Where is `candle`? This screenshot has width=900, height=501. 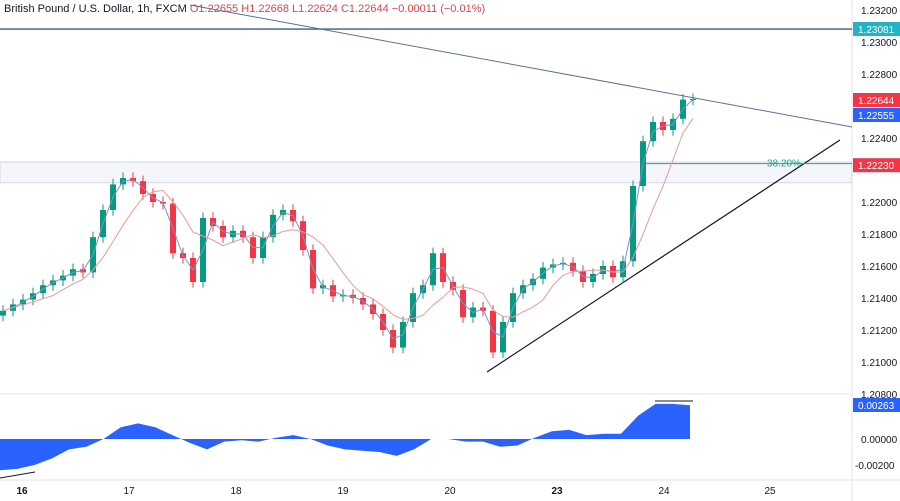 candle is located at coordinates (3, 313).